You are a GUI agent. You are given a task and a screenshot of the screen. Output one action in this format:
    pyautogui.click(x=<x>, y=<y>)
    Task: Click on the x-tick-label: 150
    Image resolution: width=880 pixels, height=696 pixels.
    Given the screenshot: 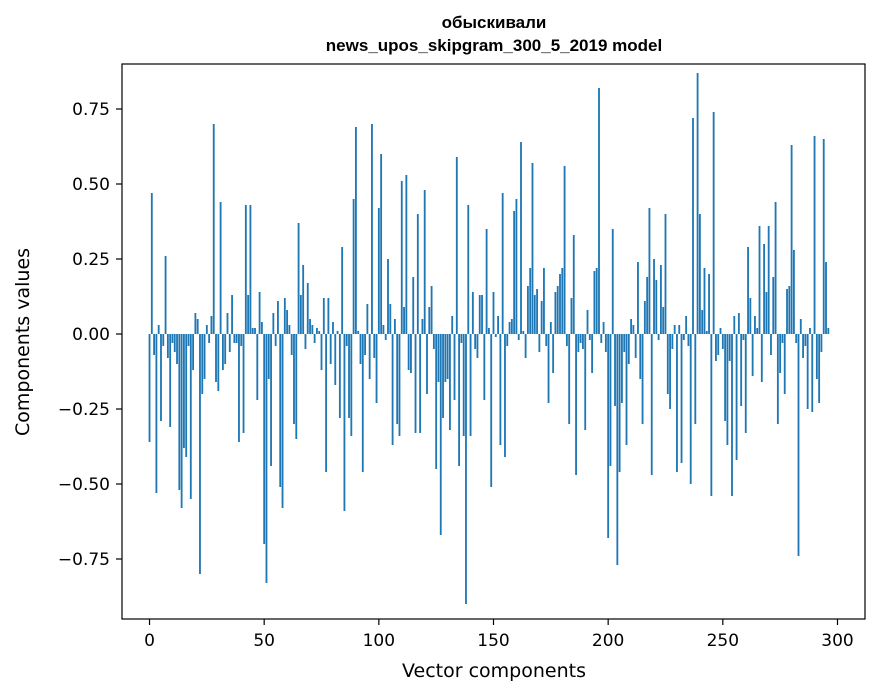 What is the action you would take?
    pyautogui.click(x=493, y=641)
    